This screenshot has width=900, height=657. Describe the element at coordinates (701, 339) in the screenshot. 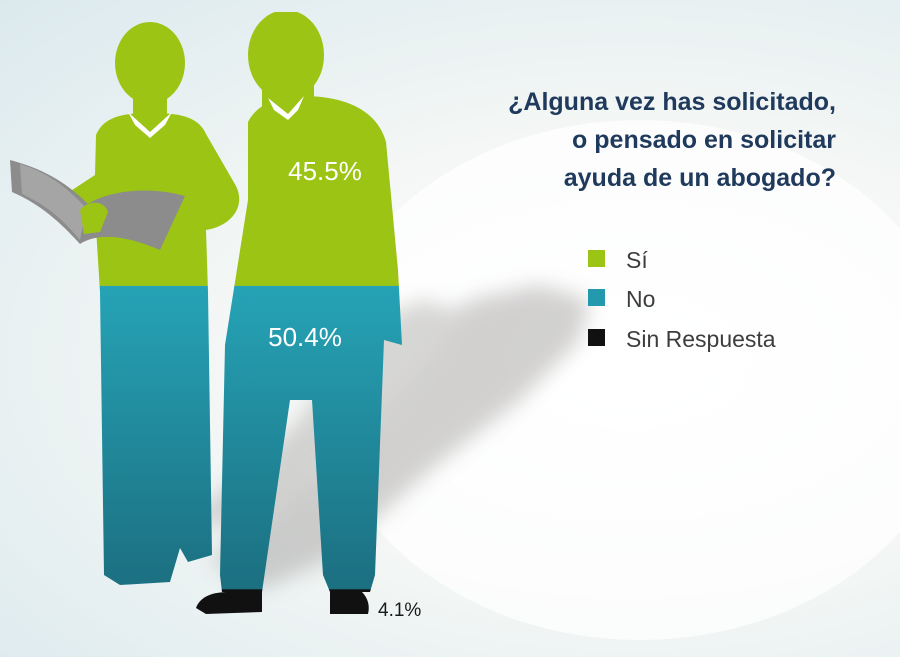

I see `legend-label-sin-respuesta: Sin Respuesta` at that location.